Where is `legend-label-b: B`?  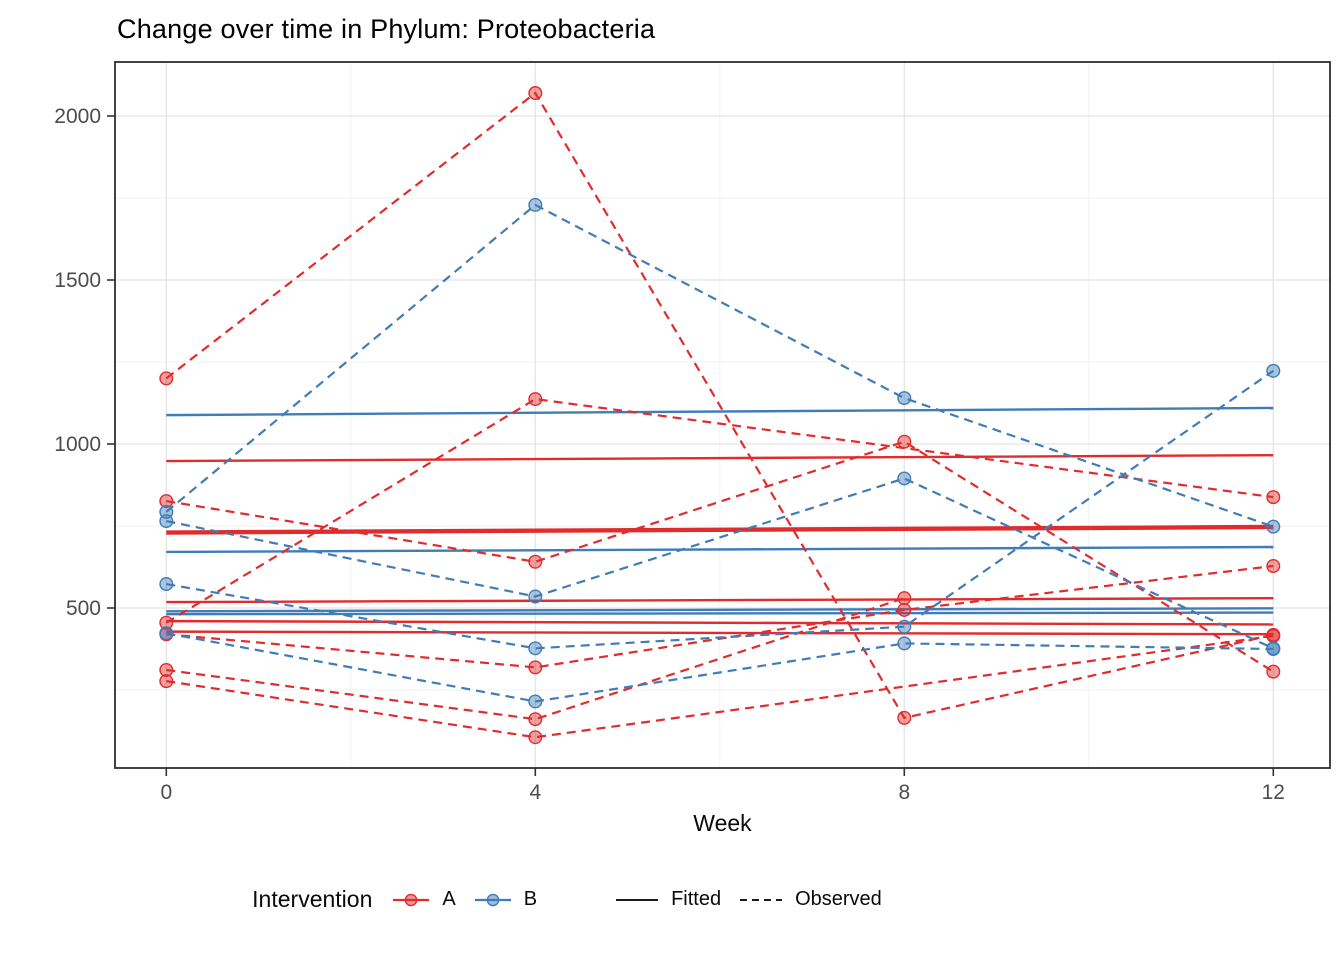
legend-label-b: B is located at coordinates (530, 899).